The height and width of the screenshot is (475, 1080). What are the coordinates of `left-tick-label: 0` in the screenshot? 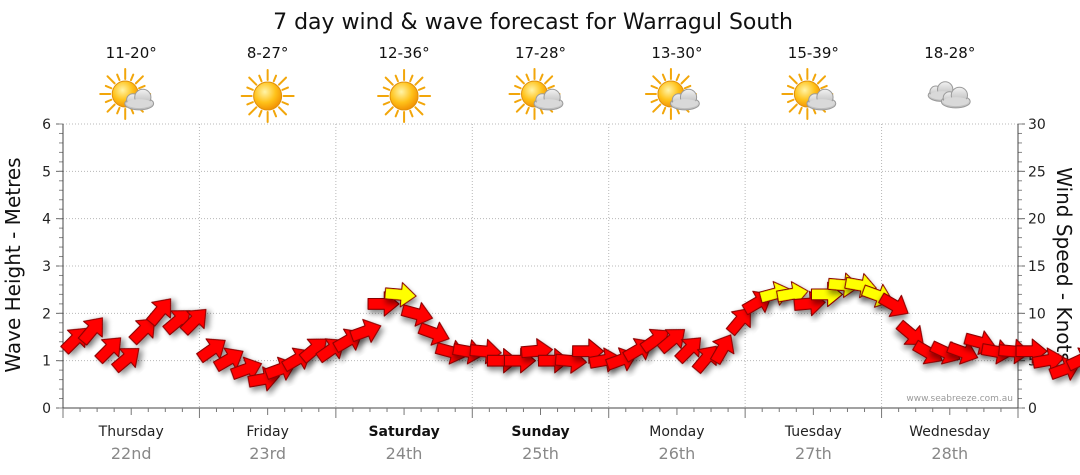 It's located at (46, 409).